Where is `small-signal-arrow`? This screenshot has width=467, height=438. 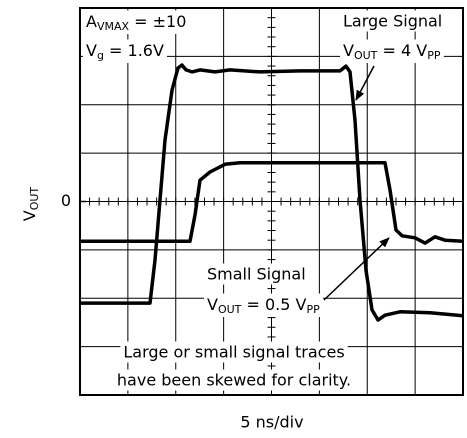
small-signal-arrow is located at coordinates (356, 269).